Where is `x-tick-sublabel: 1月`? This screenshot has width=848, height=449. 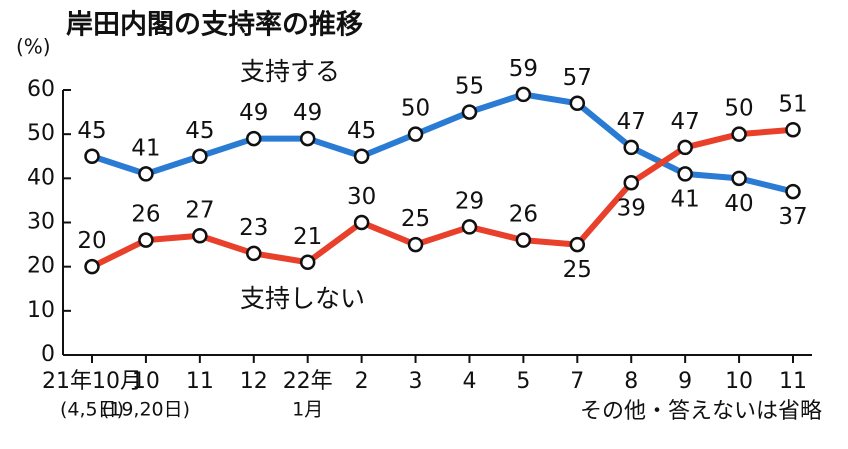
x-tick-sublabel: 1月 is located at coordinates (307, 410).